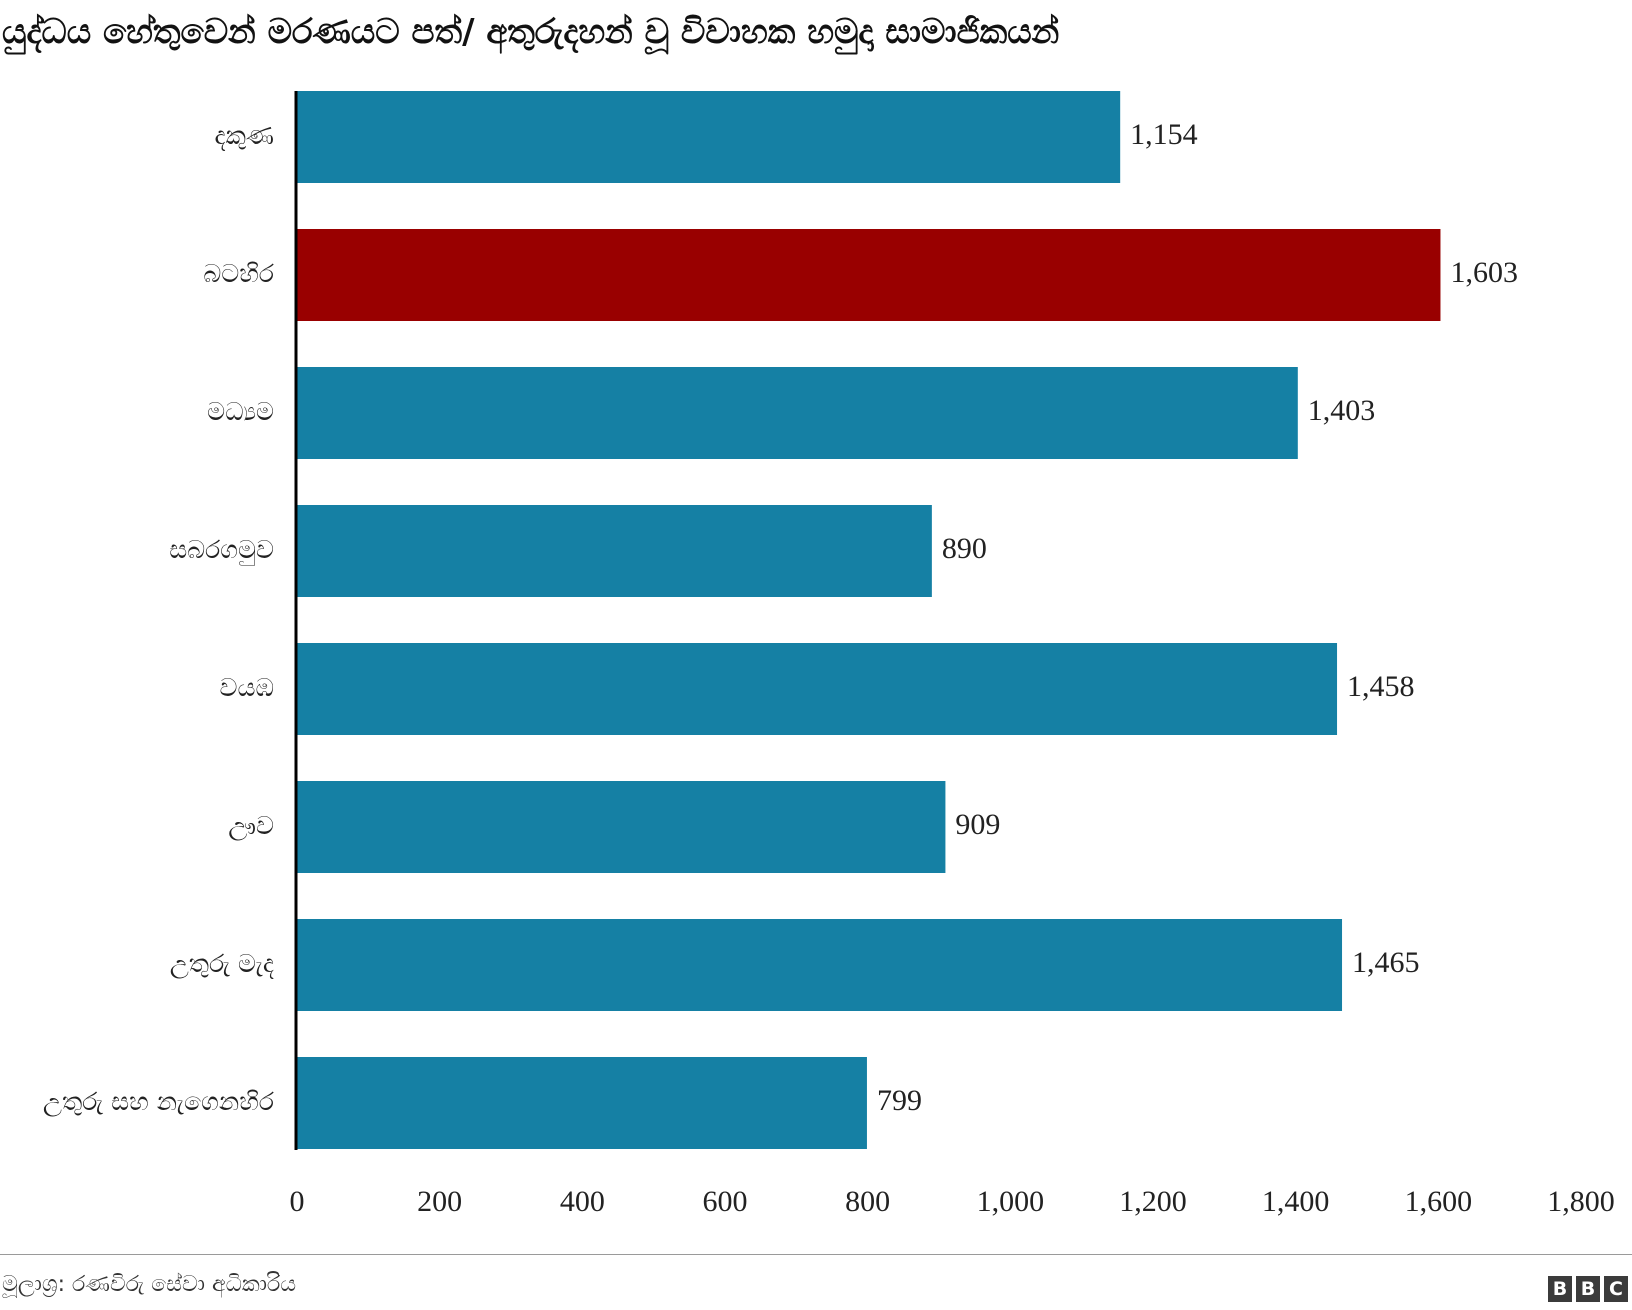 The image size is (1632, 1310). What do you see at coordinates (251, 826) in the screenshot?
I see `category-label: ඌව` at bounding box center [251, 826].